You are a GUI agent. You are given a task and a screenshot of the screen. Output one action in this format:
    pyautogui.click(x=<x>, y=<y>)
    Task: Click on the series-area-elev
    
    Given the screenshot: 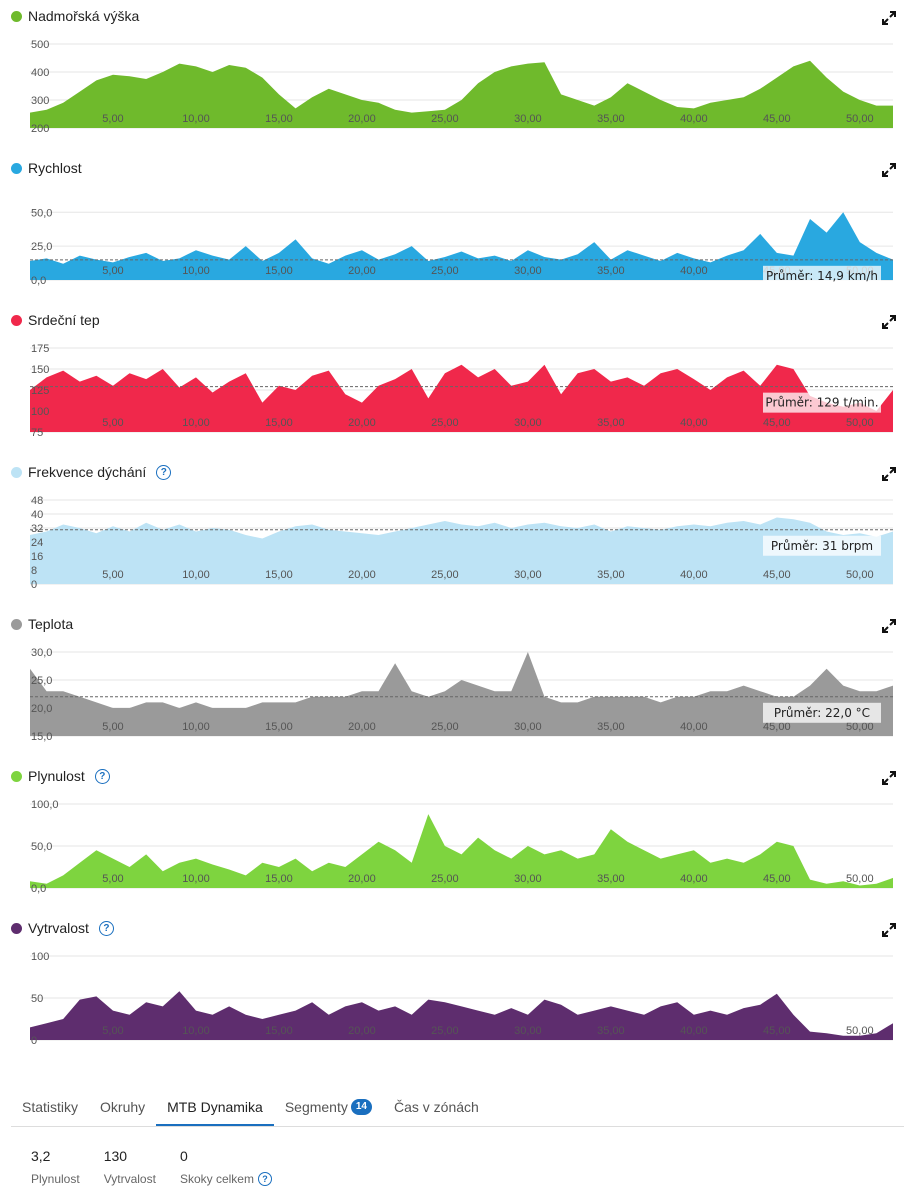 What is the action you would take?
    pyautogui.click(x=461, y=94)
    